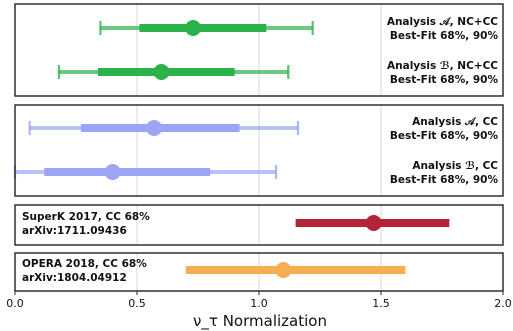 This screenshot has width=513, height=331. Describe the element at coordinates (74, 231) in the screenshot. I see `row-label-line2: arXiv:1711.09436` at that location.